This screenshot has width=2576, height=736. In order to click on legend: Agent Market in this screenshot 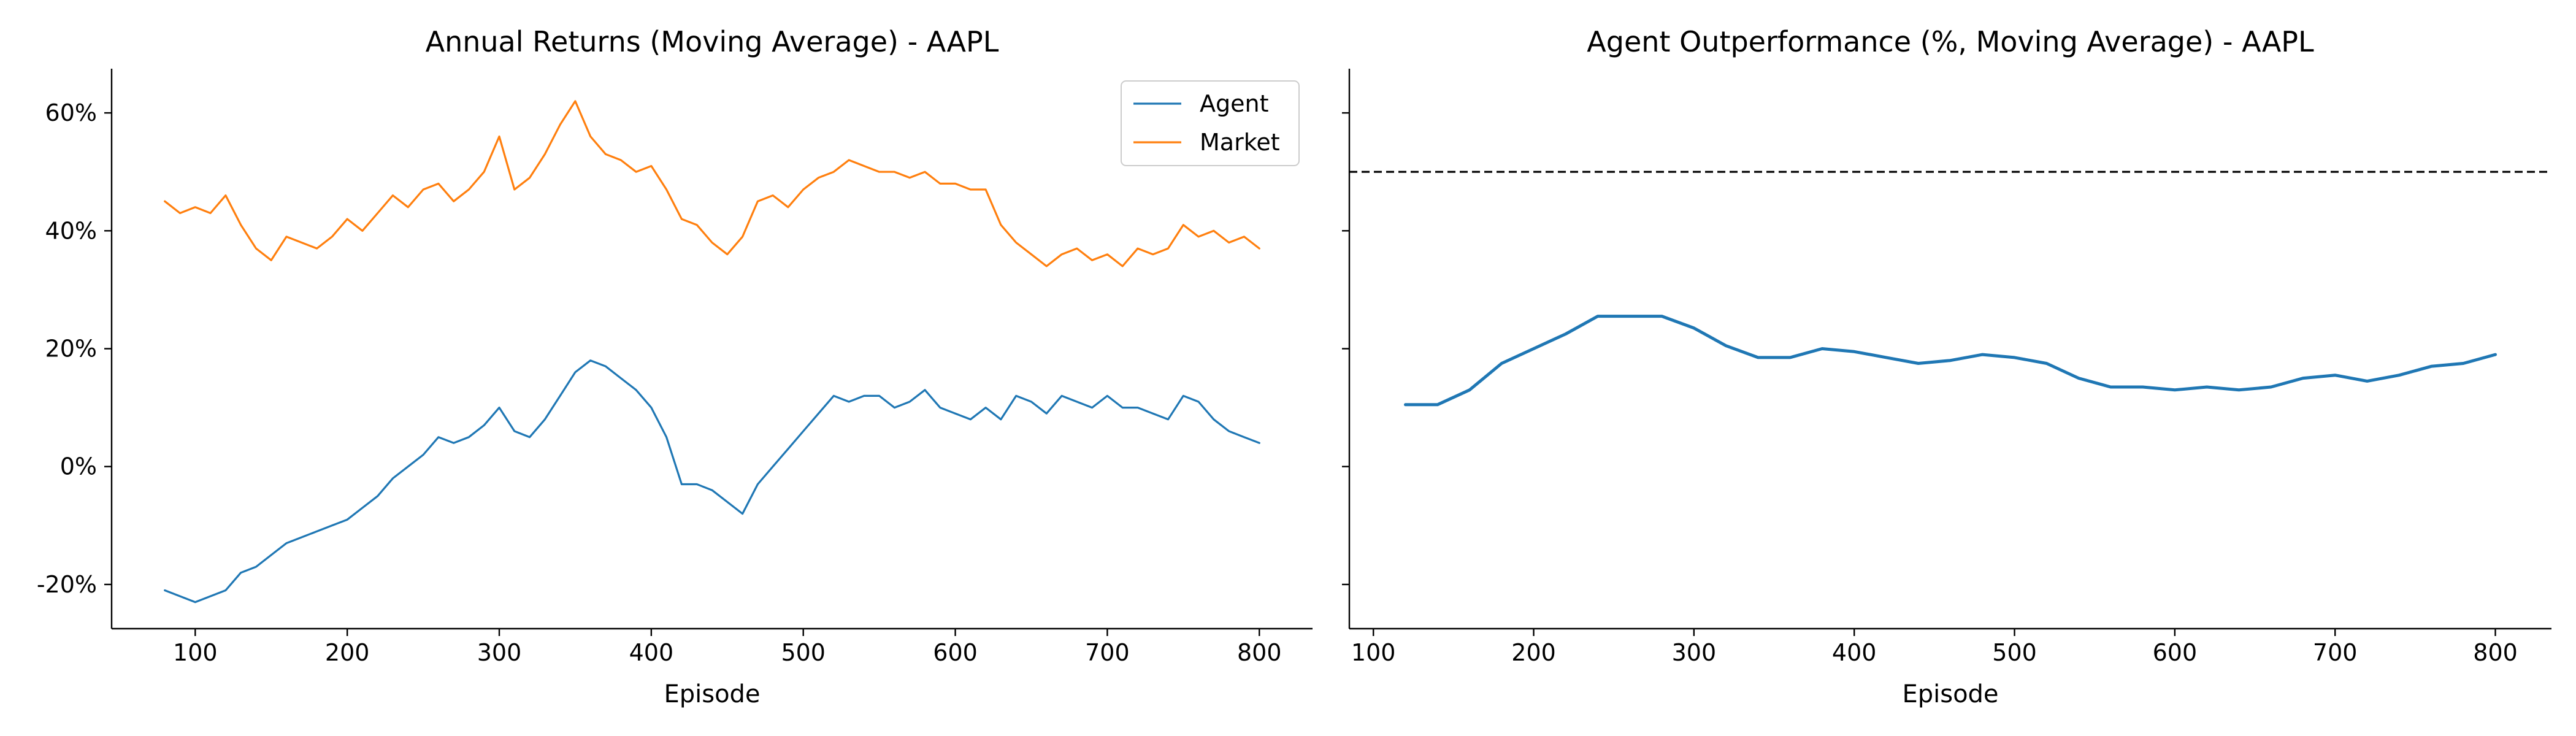, I will do `click(1210, 123)`.